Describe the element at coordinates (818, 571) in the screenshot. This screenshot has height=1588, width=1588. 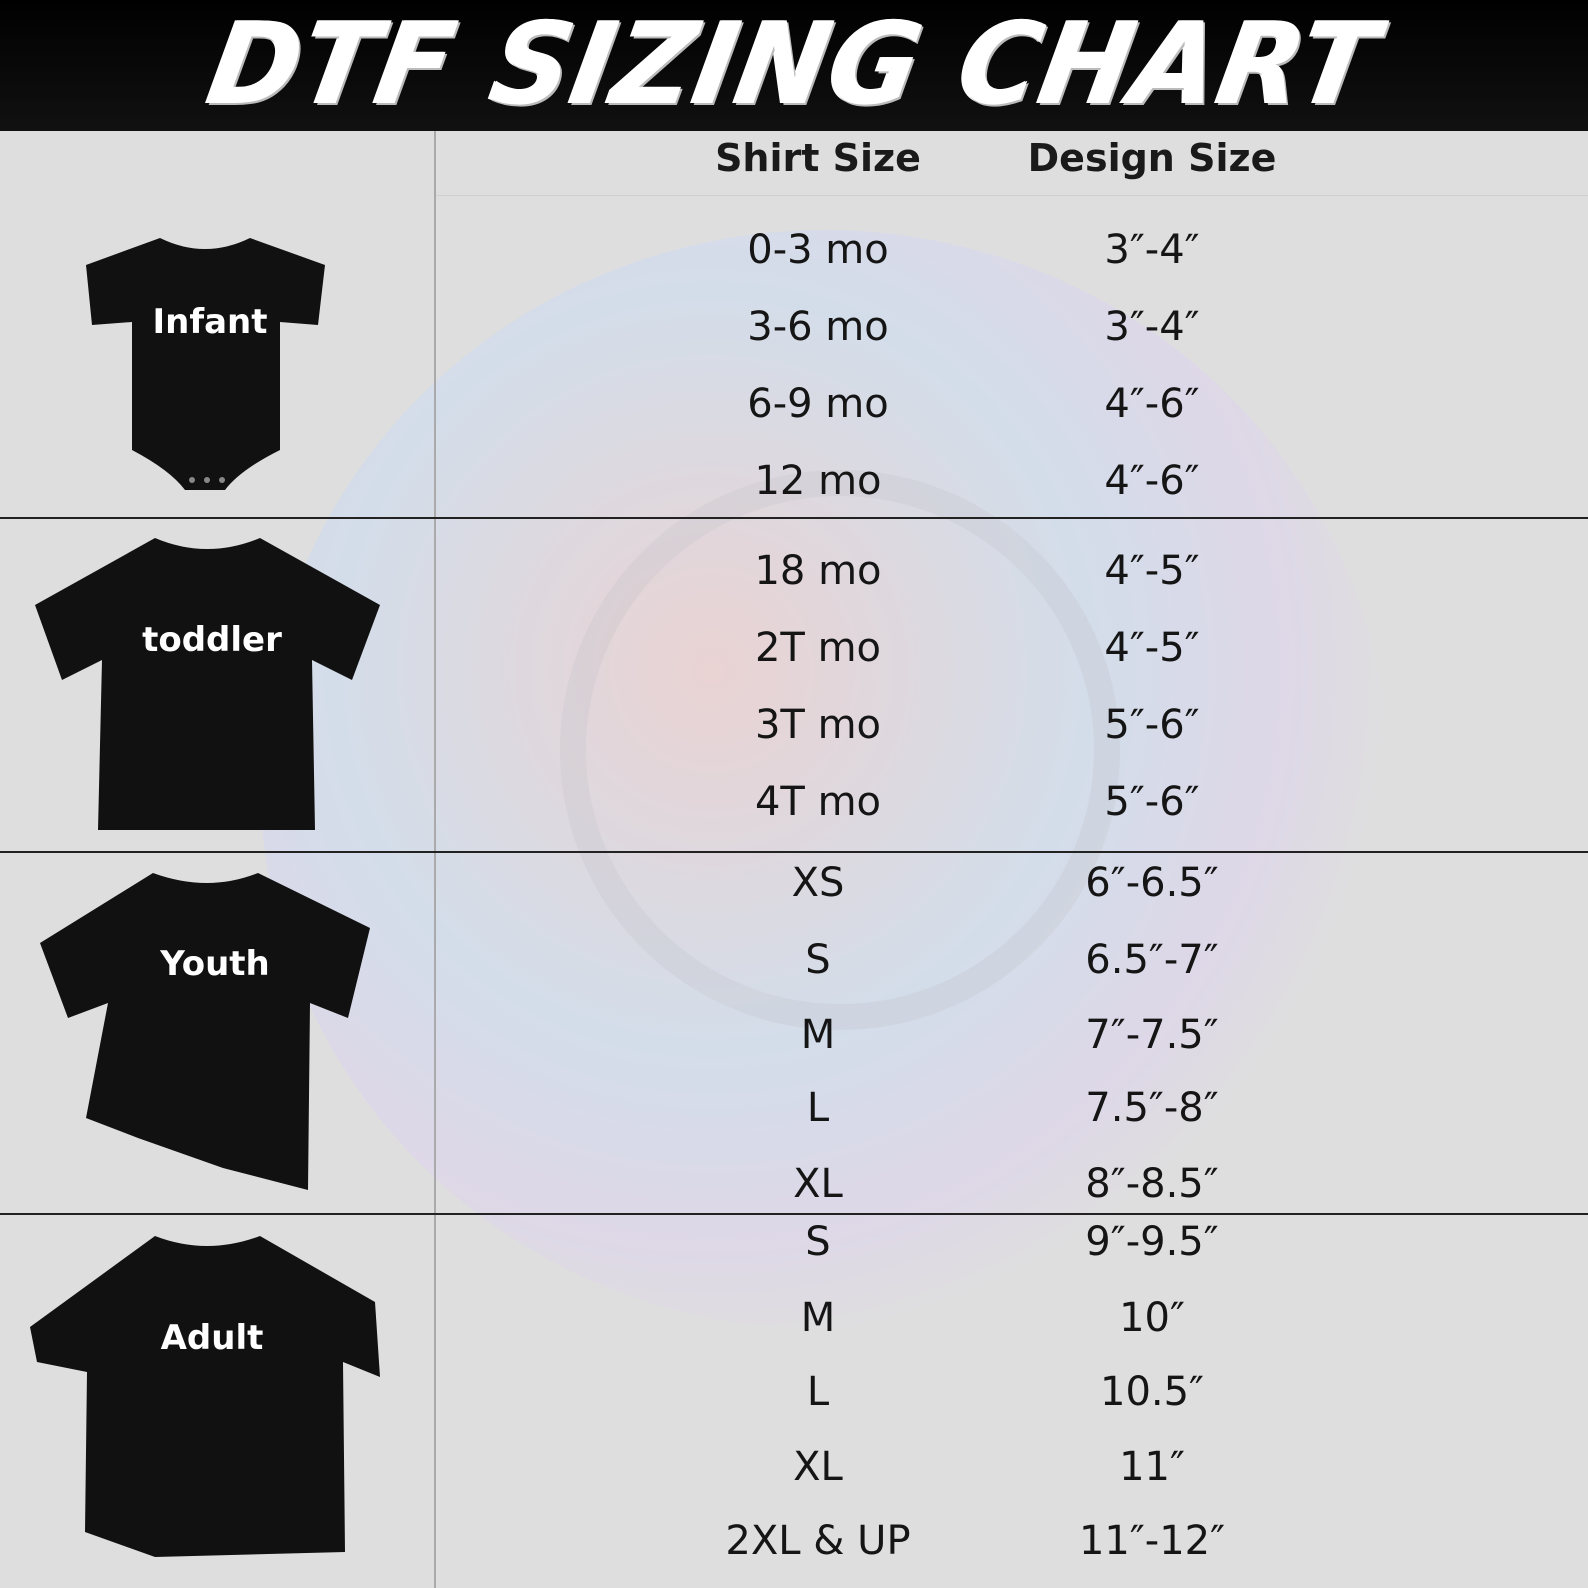
I see `shirt-size-cell: 18 mo` at that location.